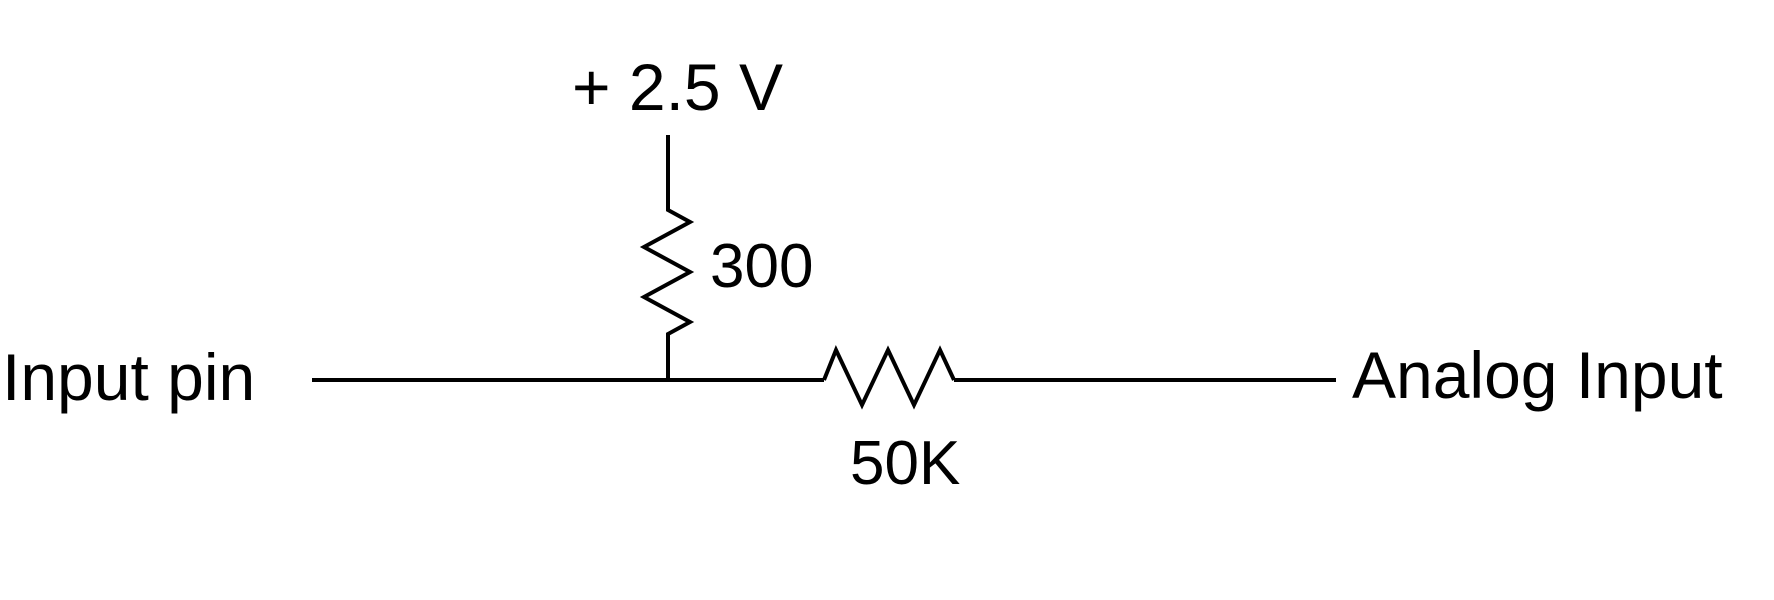 The height and width of the screenshot is (600, 1774). I want to click on supply-voltage-label: + 2.5 V, so click(677, 87).